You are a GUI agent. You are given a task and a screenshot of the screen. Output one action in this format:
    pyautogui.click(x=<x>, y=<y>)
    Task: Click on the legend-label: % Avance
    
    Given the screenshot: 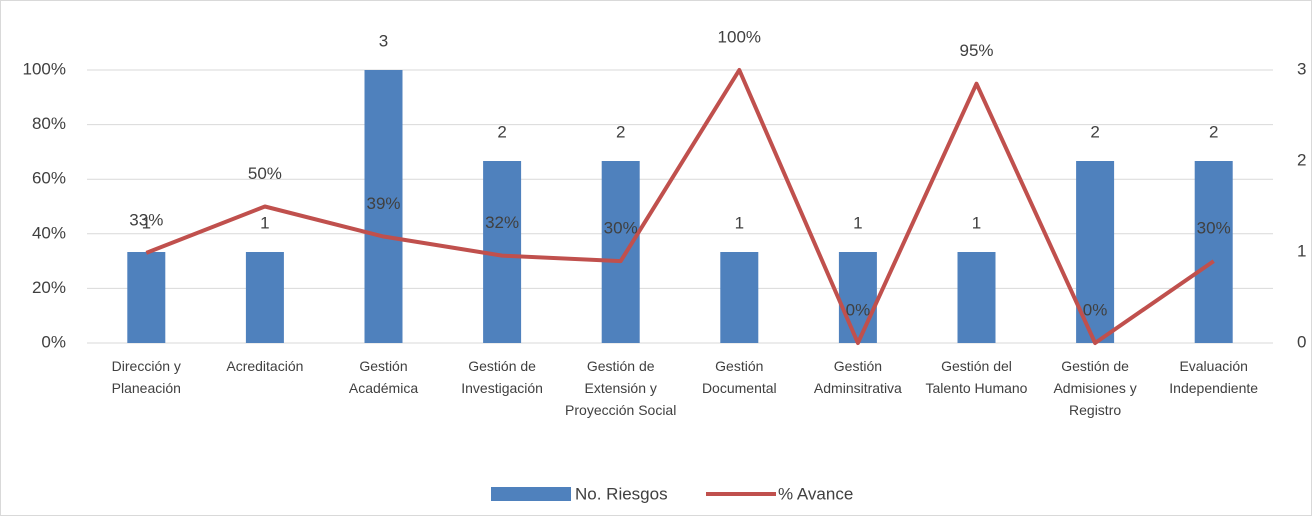 What is the action you would take?
    pyautogui.click(x=815, y=493)
    